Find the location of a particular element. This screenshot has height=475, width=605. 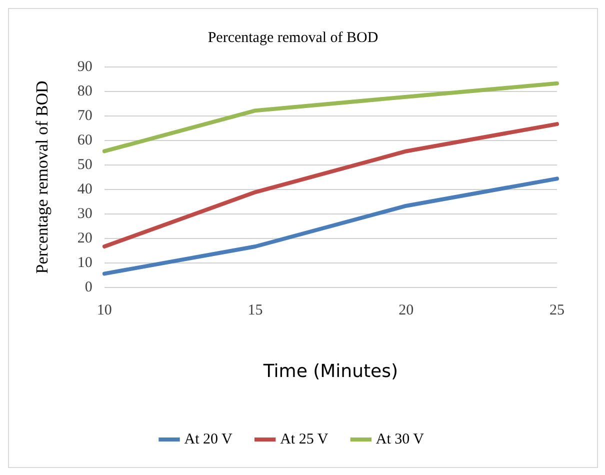

x-axis-title: Time (Minutes) is located at coordinates (330, 371).